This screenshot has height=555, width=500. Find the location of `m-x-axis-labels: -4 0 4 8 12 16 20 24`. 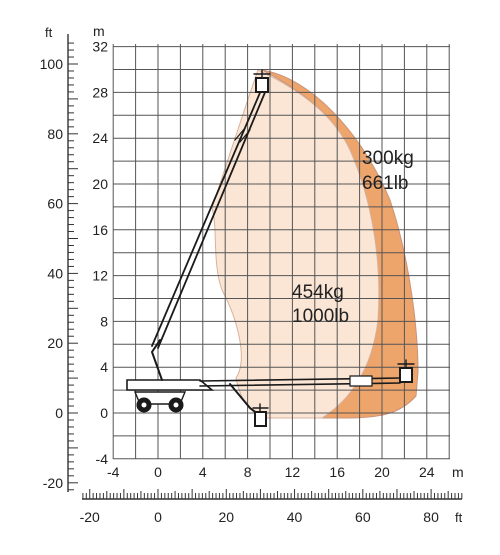

m-x-axis-labels: -4 0 4 8 12 16 20 24 is located at coordinates (271, 472).